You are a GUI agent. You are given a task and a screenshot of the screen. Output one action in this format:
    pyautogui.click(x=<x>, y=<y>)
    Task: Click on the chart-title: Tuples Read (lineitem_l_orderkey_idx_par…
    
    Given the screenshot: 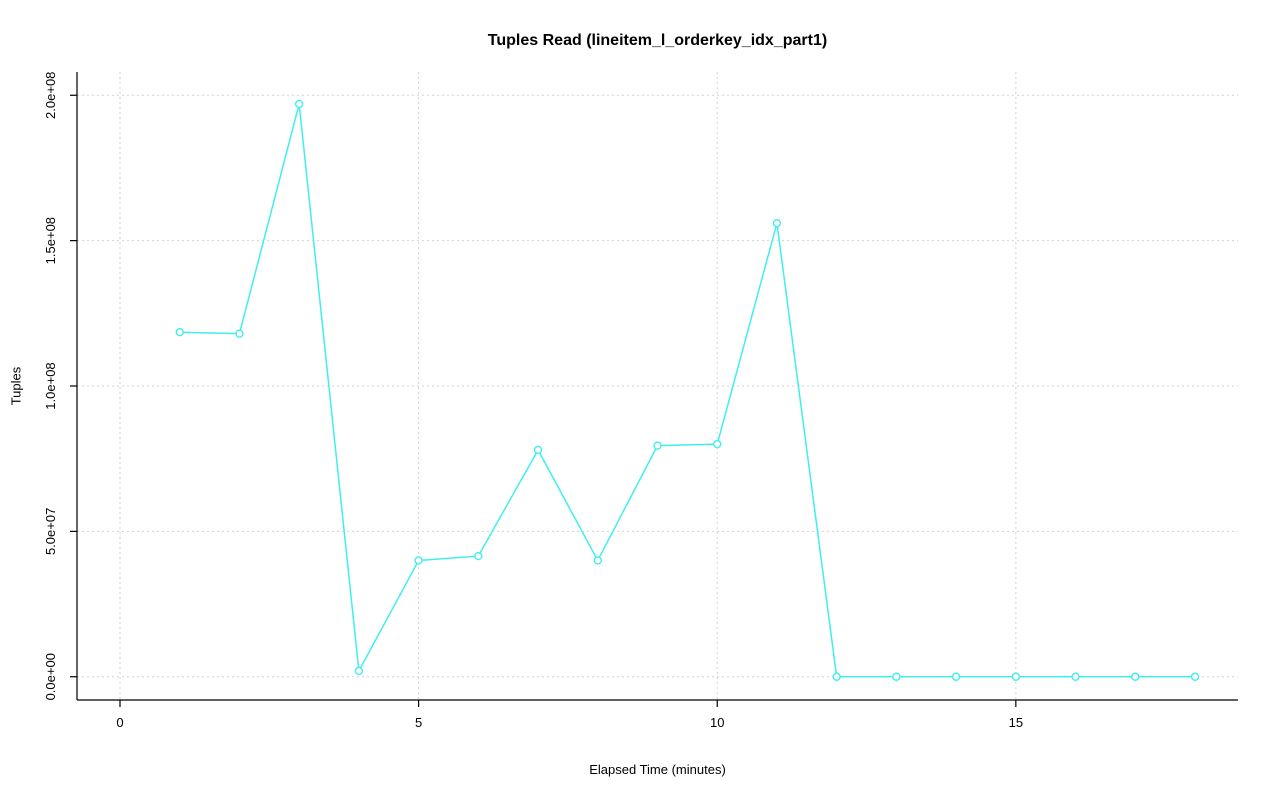 What is the action you would take?
    pyautogui.click(x=657, y=40)
    